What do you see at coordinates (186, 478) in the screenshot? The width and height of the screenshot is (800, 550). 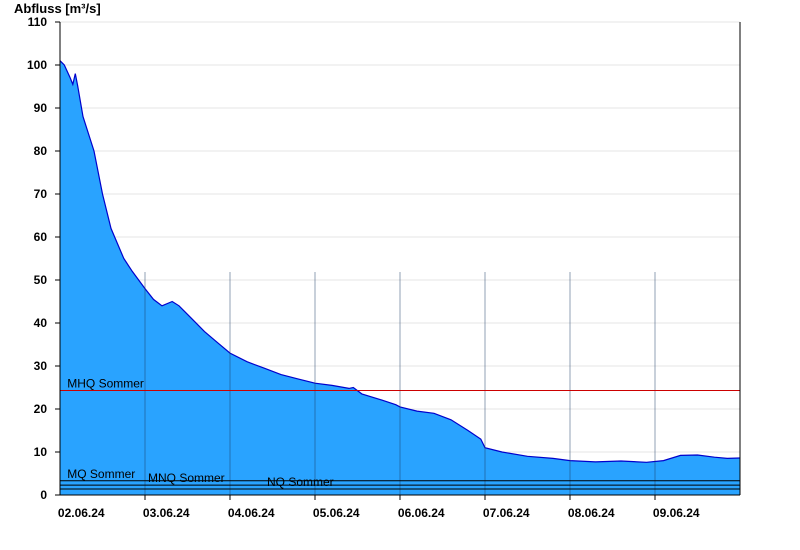 I see `reference-label: MNQ Sommer` at bounding box center [186, 478].